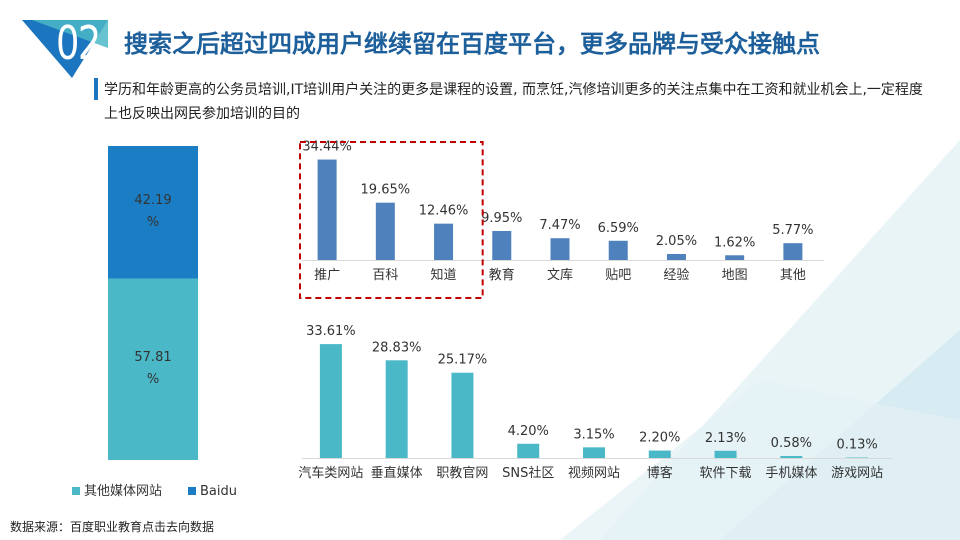  Describe the element at coordinates (792, 230) in the screenshot. I see `bar-value-label: 5.77%` at that location.